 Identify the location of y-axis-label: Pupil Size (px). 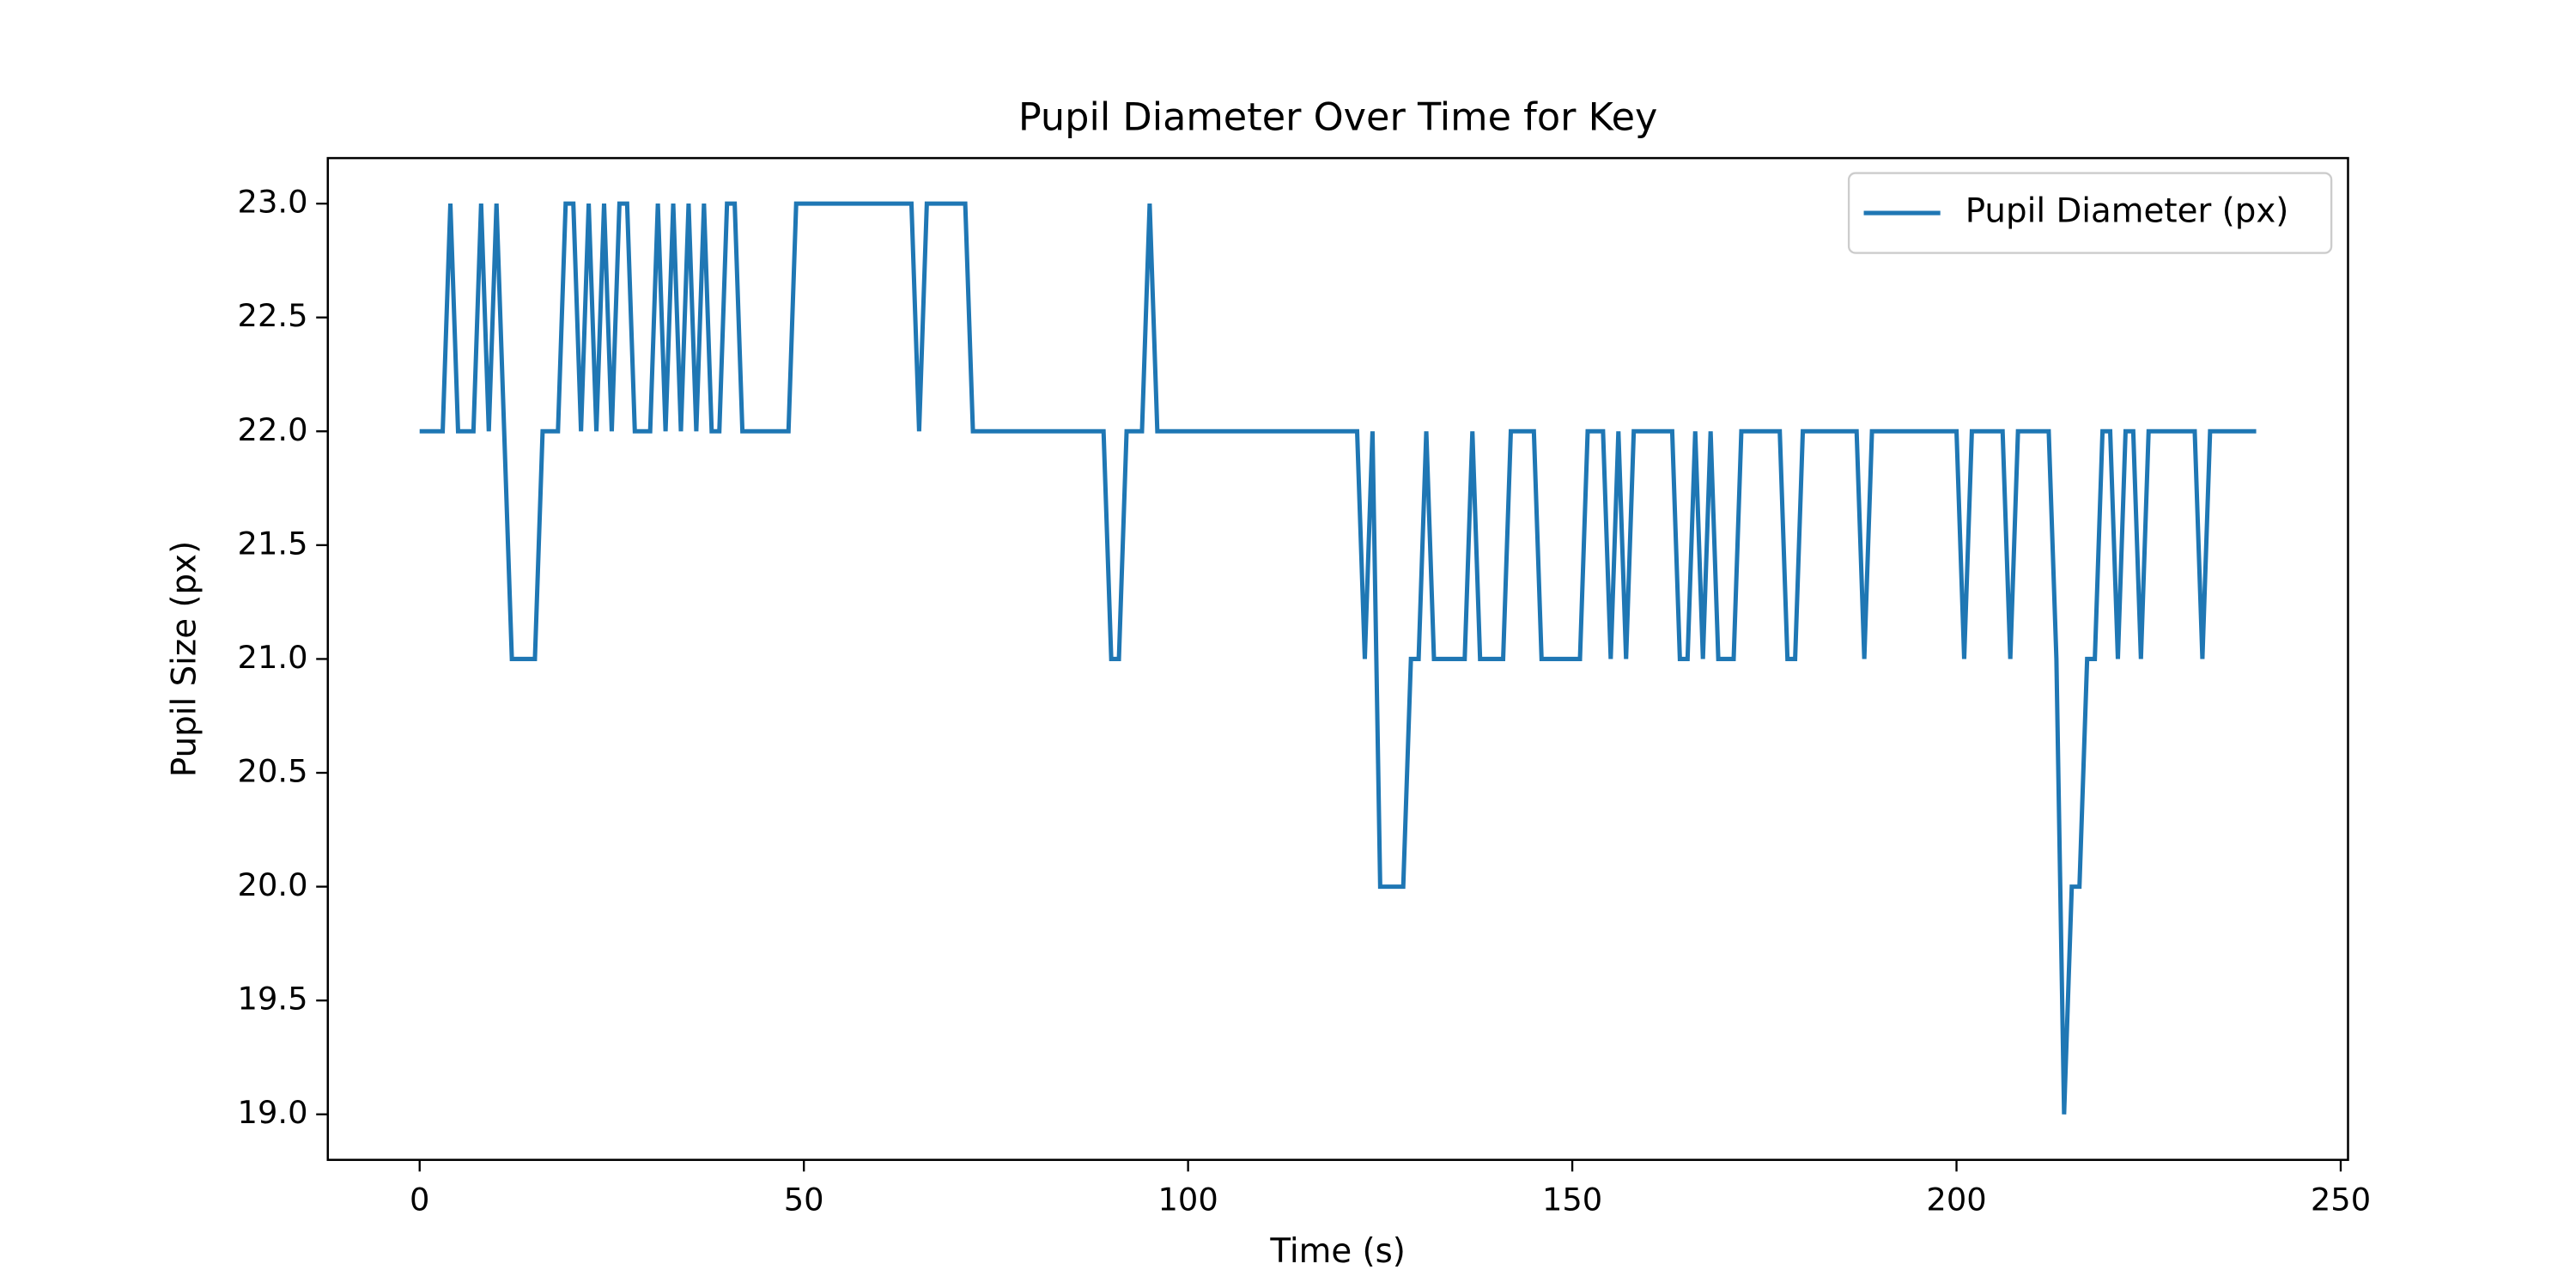
(185, 659).